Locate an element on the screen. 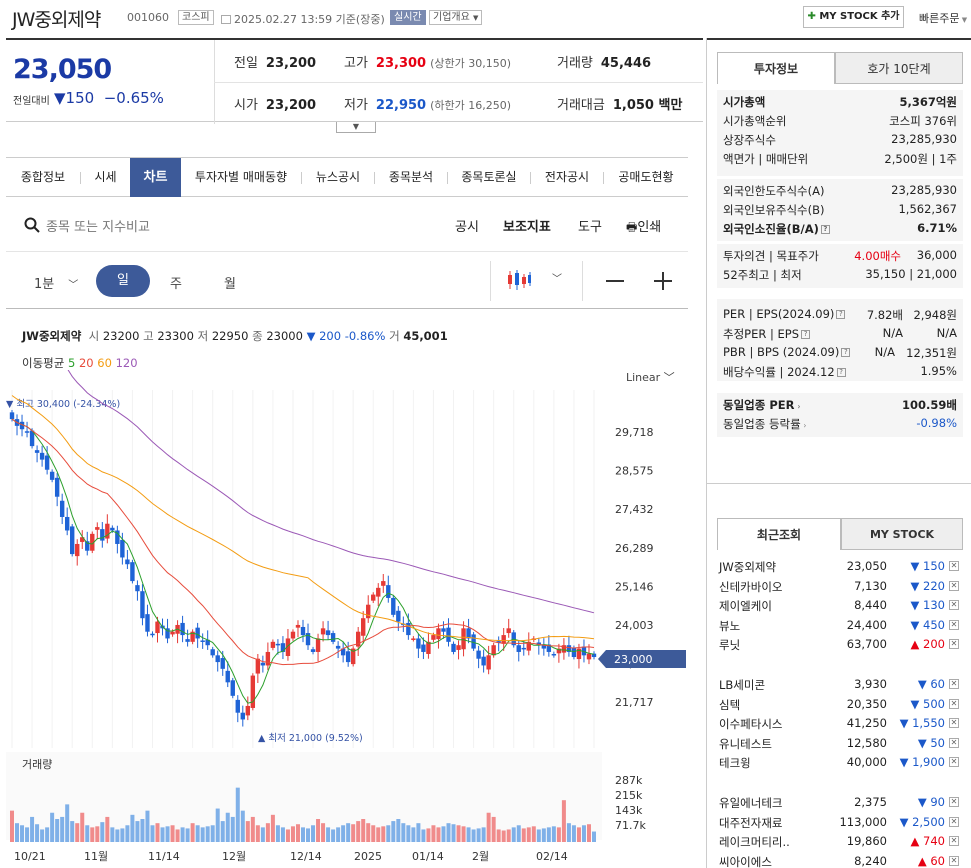 The width and height of the screenshot is (971, 868). disclosure-tool-button: 공시 is located at coordinates (467, 227).